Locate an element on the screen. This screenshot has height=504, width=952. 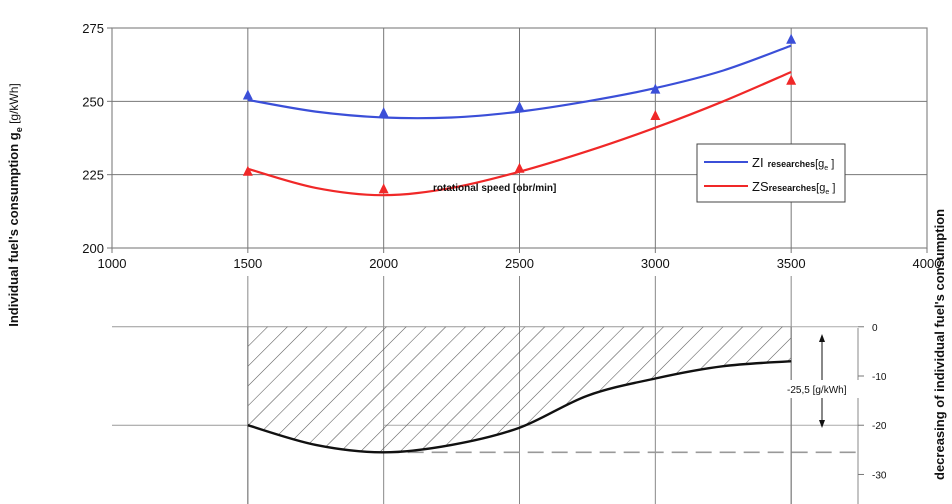
legend-box is located at coordinates (771, 173).